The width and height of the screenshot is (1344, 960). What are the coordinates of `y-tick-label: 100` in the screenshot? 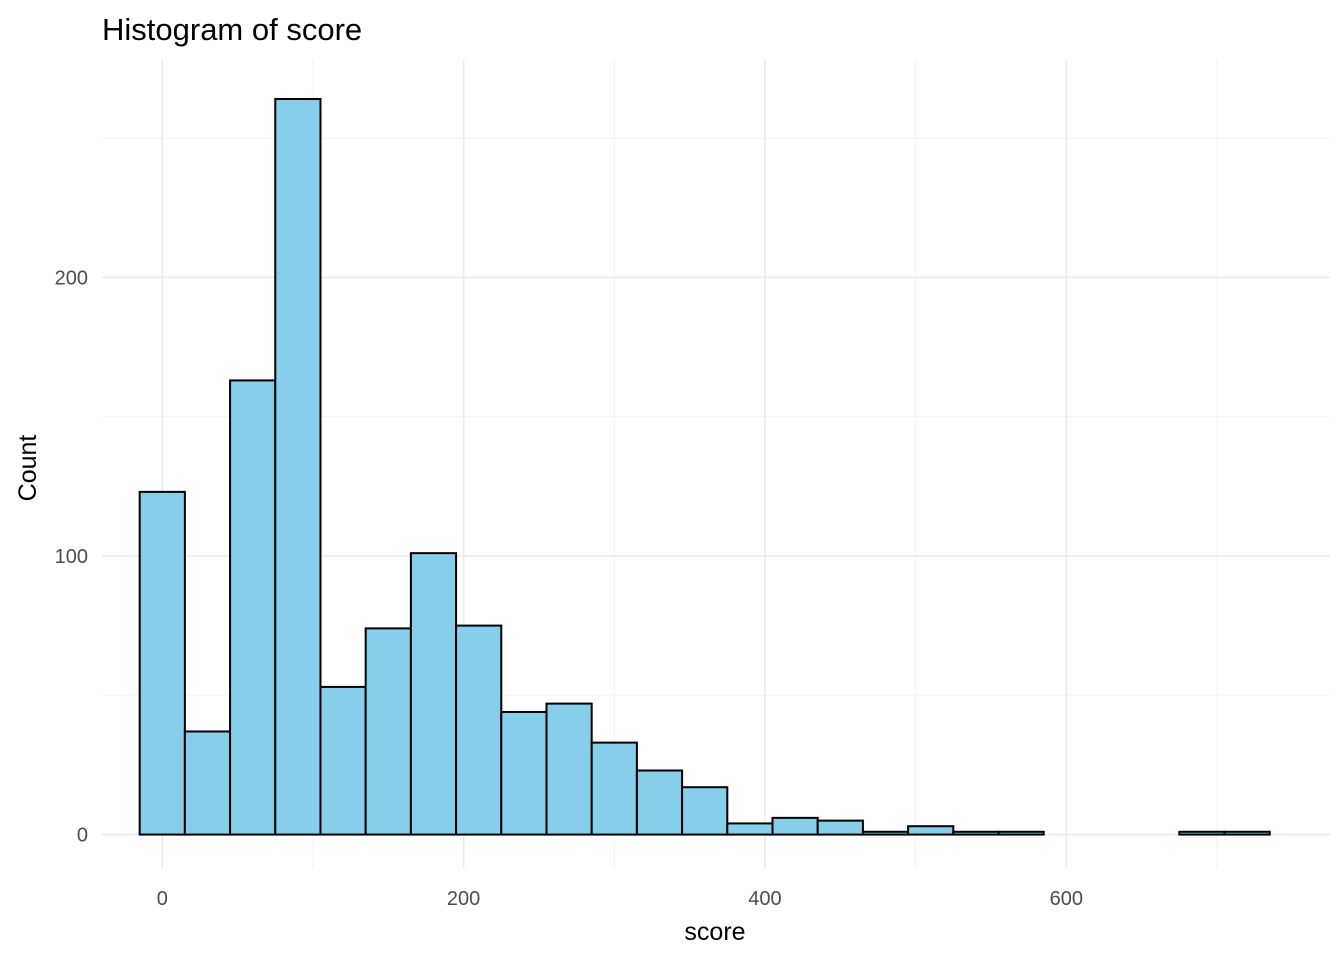 It's located at (71, 557).